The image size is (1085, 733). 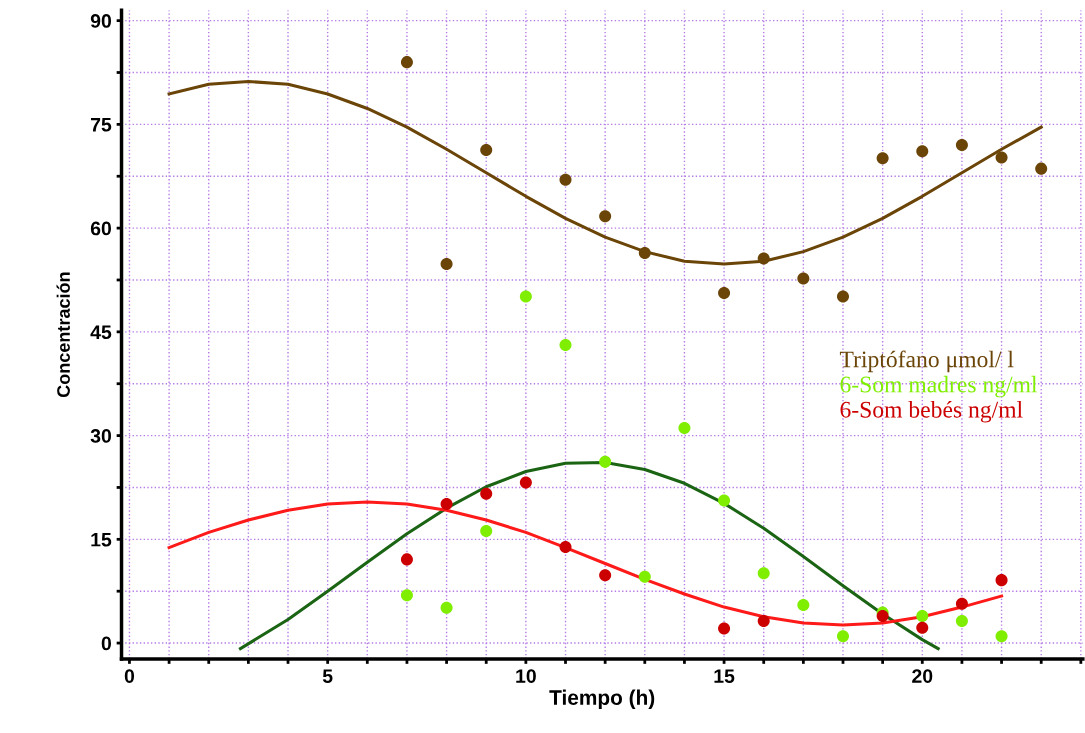 What do you see at coordinates (931, 412) in the screenshot?
I see `text: 6-Som bebés ng/ml` at bounding box center [931, 412].